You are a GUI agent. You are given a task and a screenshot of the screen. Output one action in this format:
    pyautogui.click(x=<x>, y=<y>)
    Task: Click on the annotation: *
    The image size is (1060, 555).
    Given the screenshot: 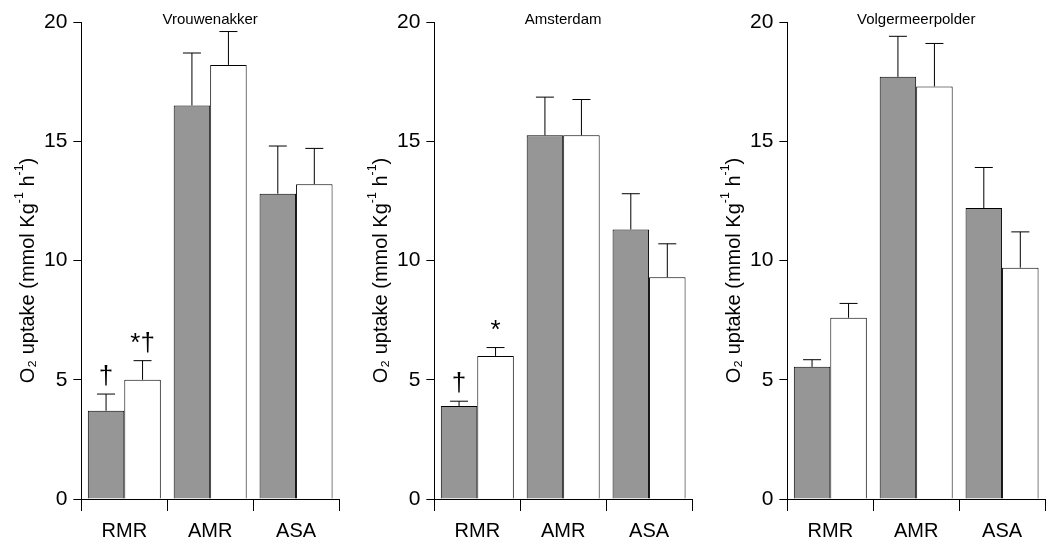 What is the action you would take?
    pyautogui.click(x=495, y=328)
    